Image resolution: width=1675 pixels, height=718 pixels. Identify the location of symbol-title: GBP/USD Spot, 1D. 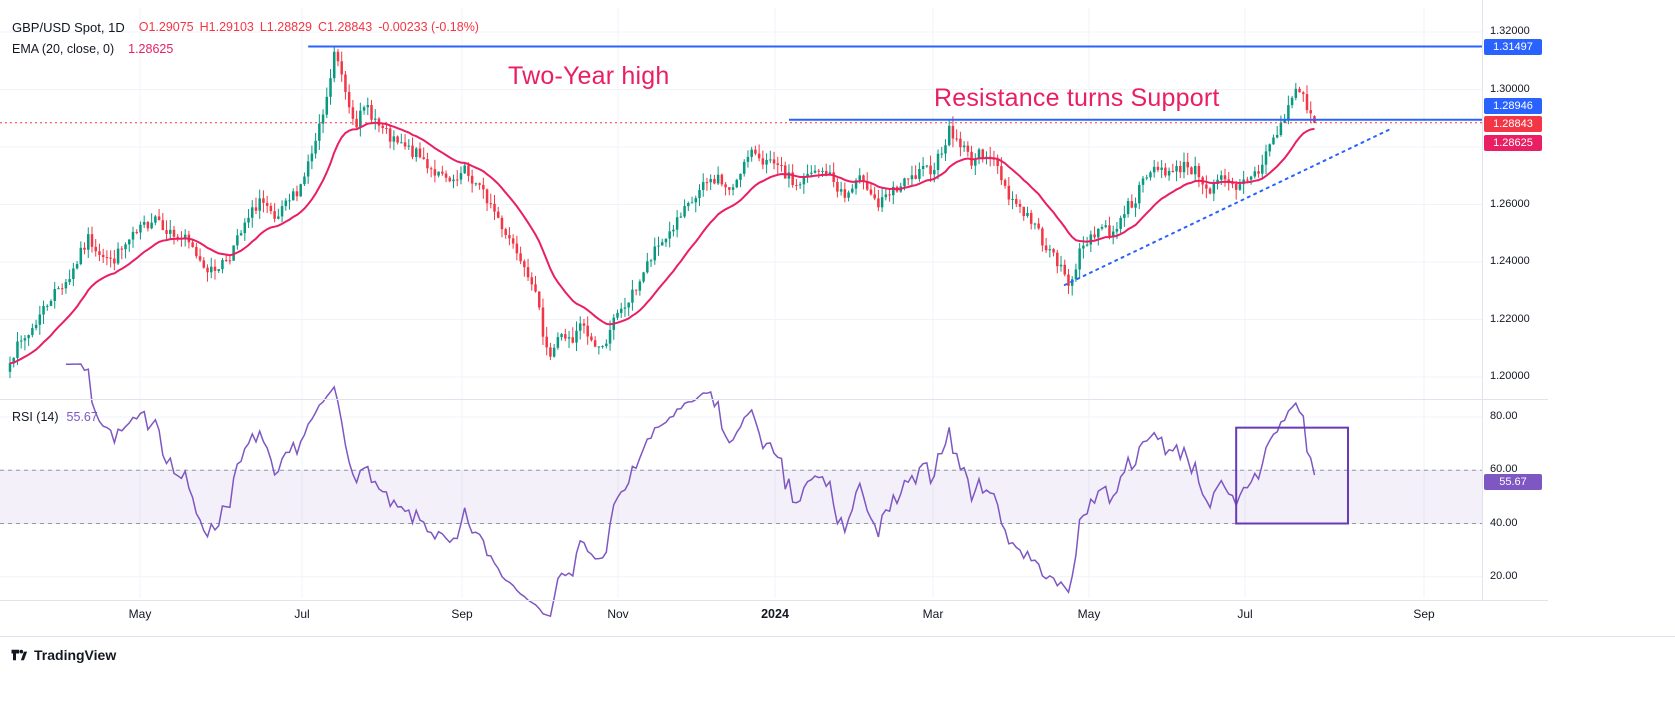
(68, 27).